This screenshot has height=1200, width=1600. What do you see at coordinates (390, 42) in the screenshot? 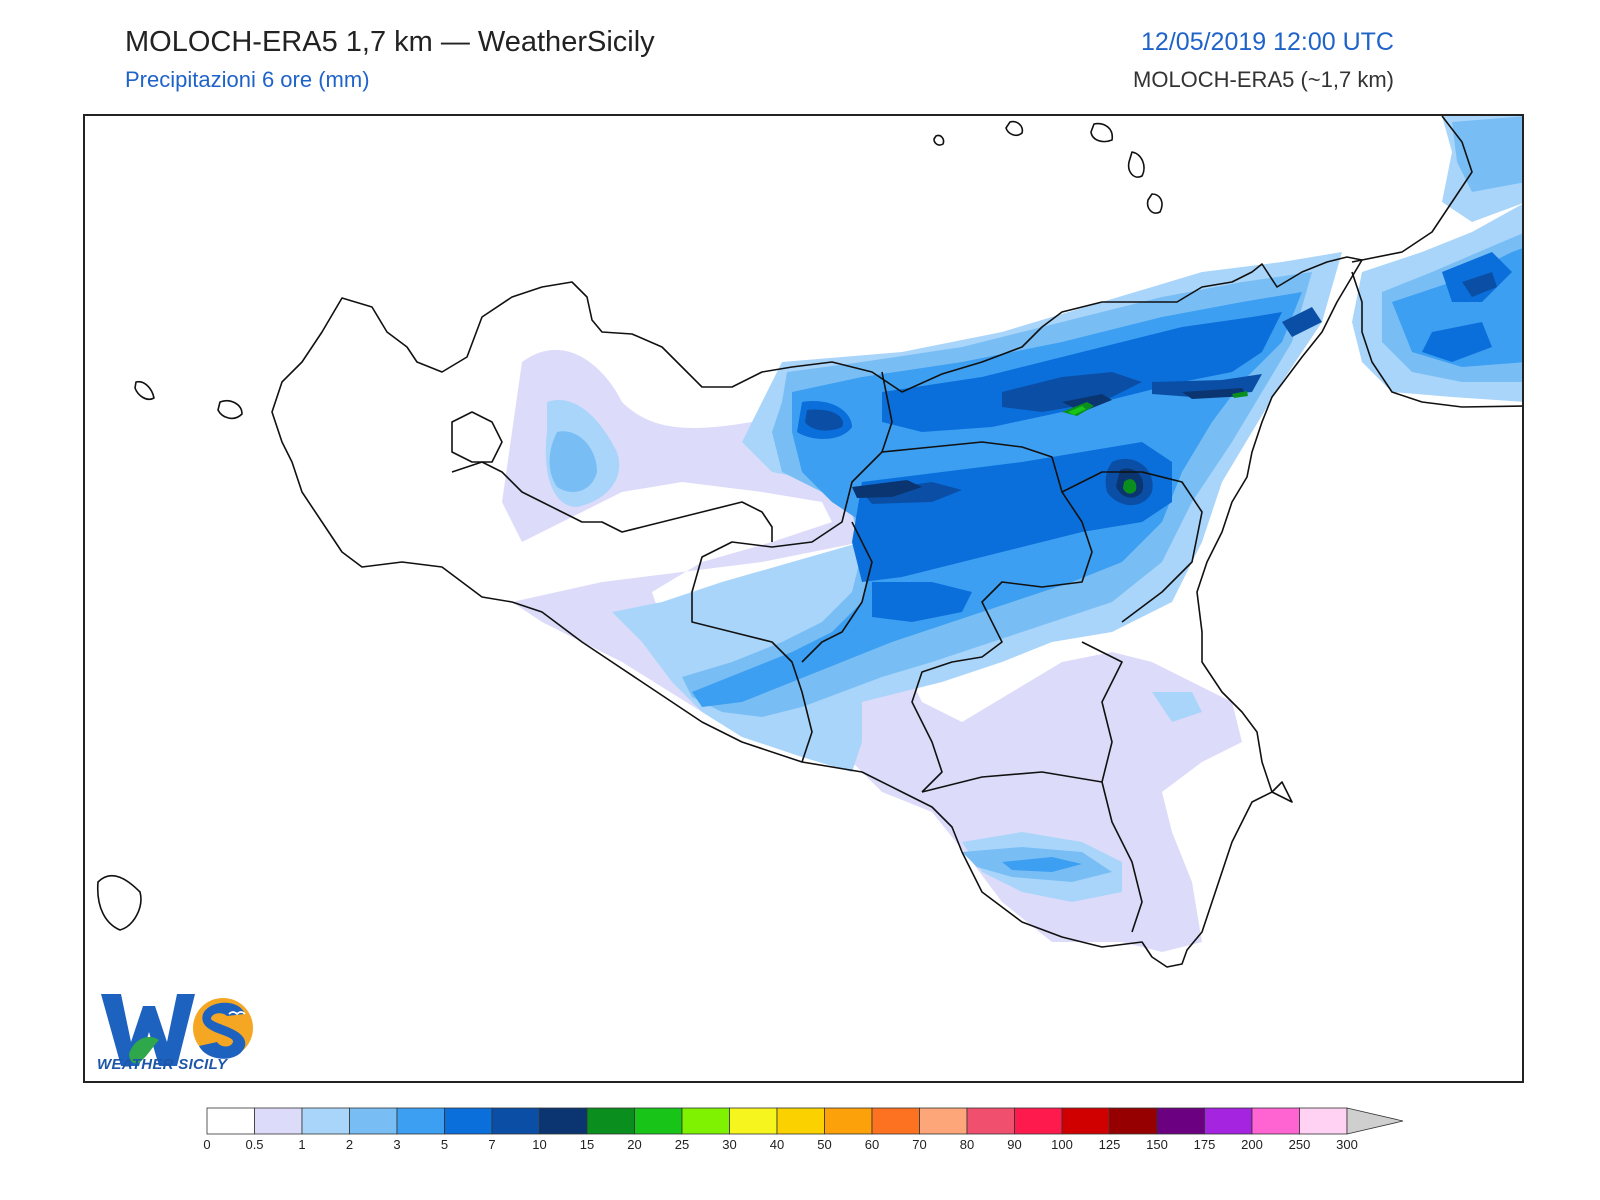
I see `map-title: MOLOCH-ERA5 1,7 km — WeatherSicily` at bounding box center [390, 42].